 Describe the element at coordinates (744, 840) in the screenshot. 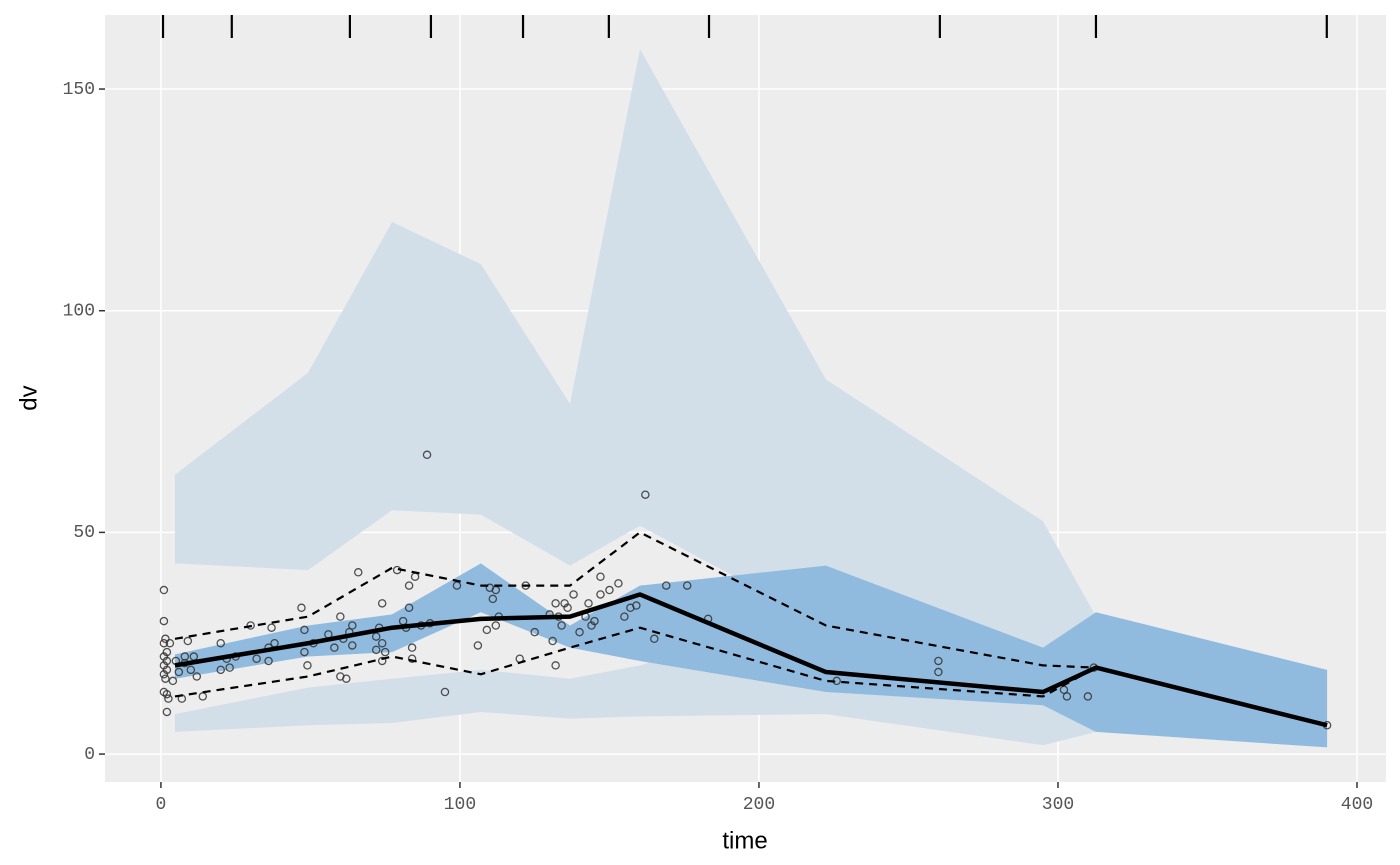

I see `x-axis-title: time` at that location.